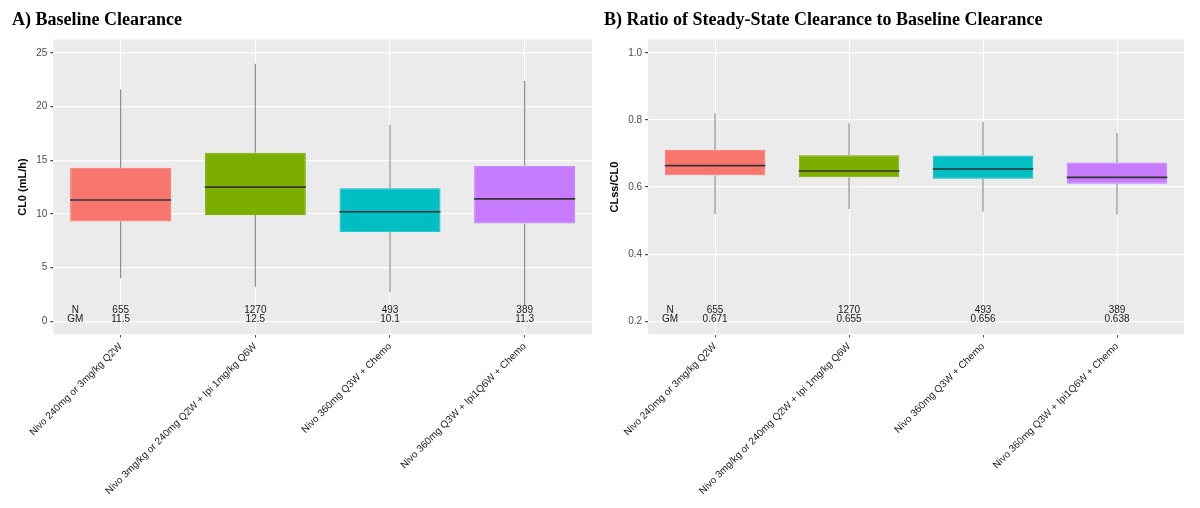 The image size is (1200, 508). What do you see at coordinates (983, 319) in the screenshot?
I see `annotation: 0.656` at bounding box center [983, 319].